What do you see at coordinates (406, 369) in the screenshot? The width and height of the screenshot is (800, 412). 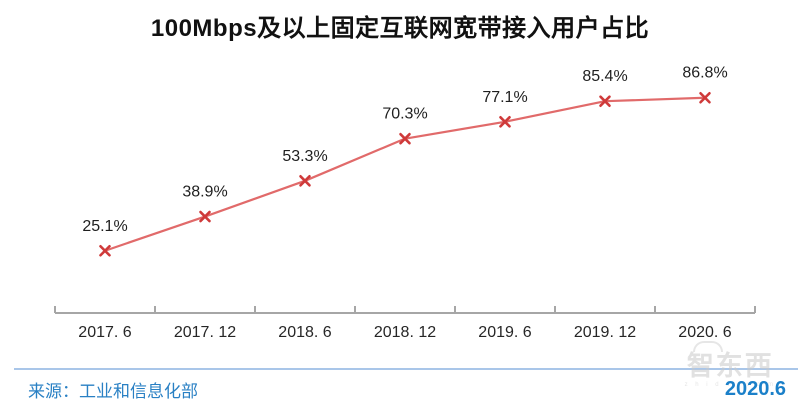 I see `footer-divider` at bounding box center [406, 369].